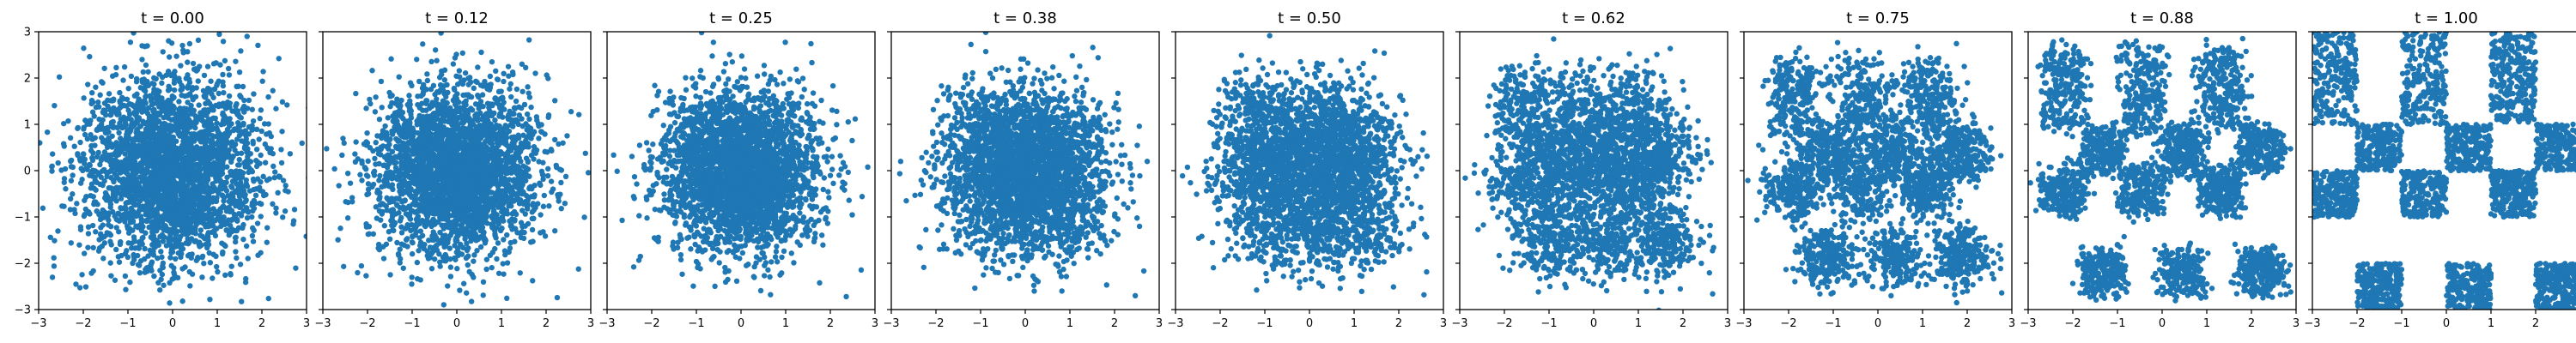  Describe the element at coordinates (457, 170) in the screenshot. I see `scatter-points` at that location.